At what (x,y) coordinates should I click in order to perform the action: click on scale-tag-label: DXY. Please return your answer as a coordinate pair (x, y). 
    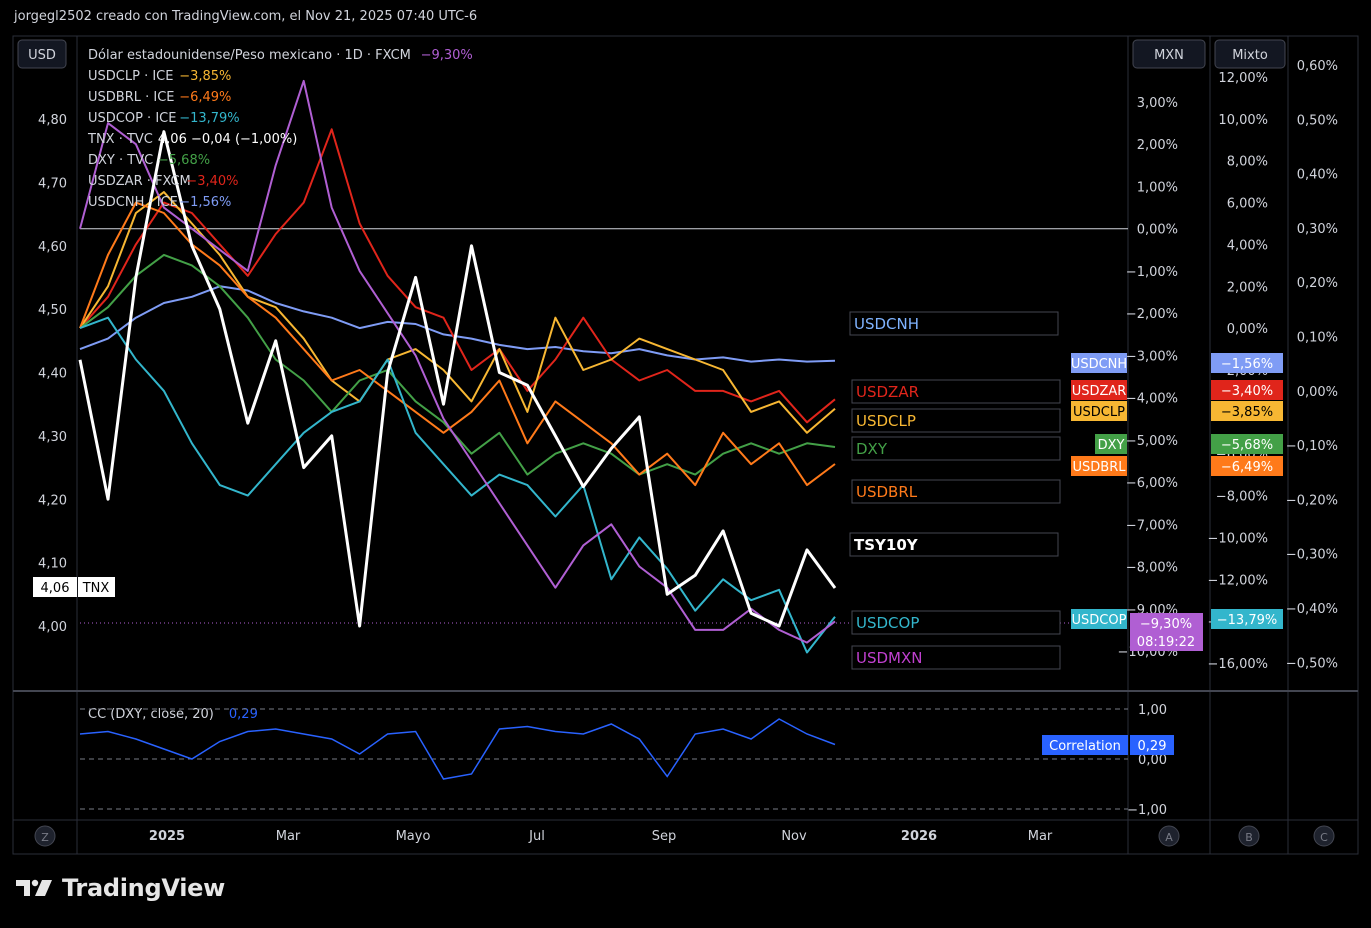
    Looking at the image, I should click on (1111, 445).